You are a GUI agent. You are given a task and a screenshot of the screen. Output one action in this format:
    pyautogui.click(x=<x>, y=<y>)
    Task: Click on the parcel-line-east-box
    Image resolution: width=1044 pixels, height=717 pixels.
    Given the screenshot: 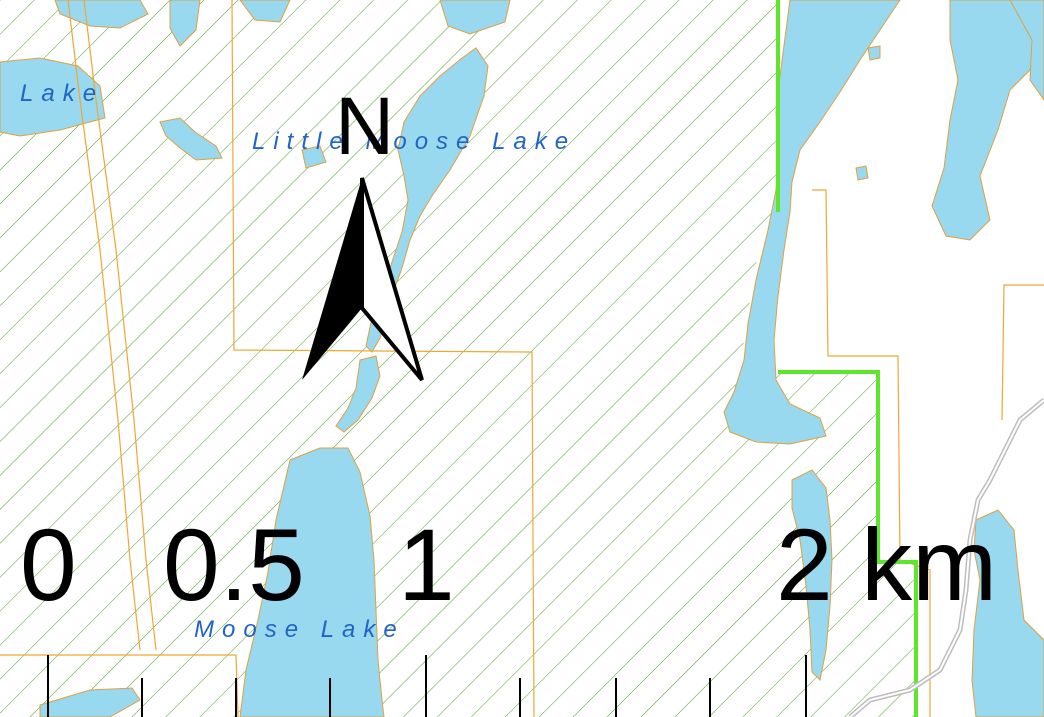 What is the action you would take?
    pyautogui.click(x=871, y=453)
    